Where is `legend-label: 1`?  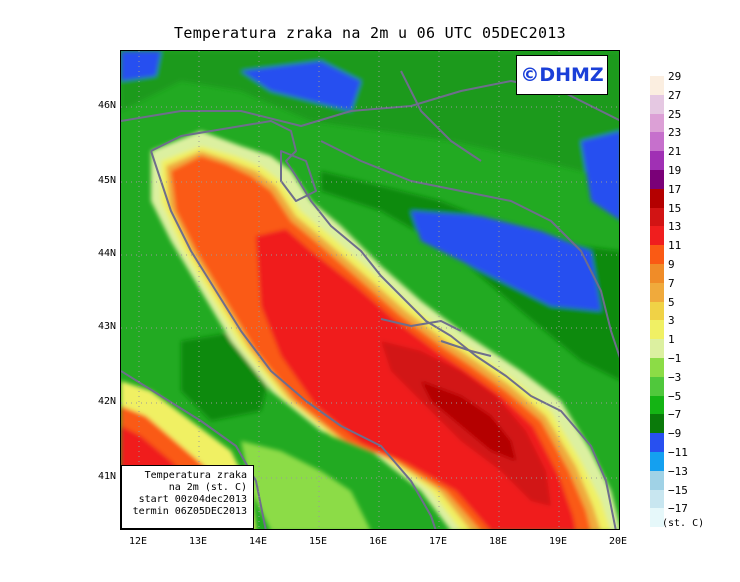
legend-label: 1 is located at coordinates (671, 340).